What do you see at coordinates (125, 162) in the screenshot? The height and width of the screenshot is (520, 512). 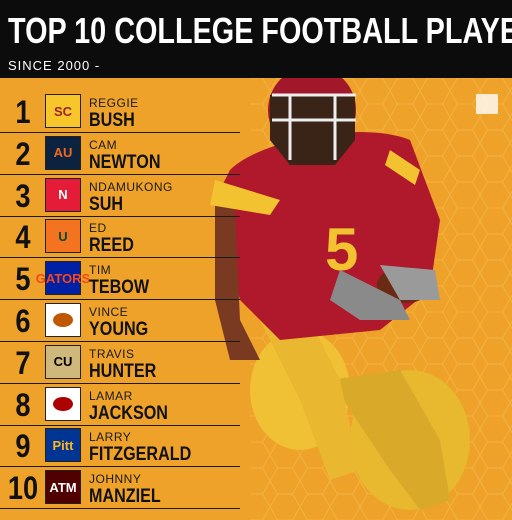 I see `last-name: NEWTON` at bounding box center [125, 162].